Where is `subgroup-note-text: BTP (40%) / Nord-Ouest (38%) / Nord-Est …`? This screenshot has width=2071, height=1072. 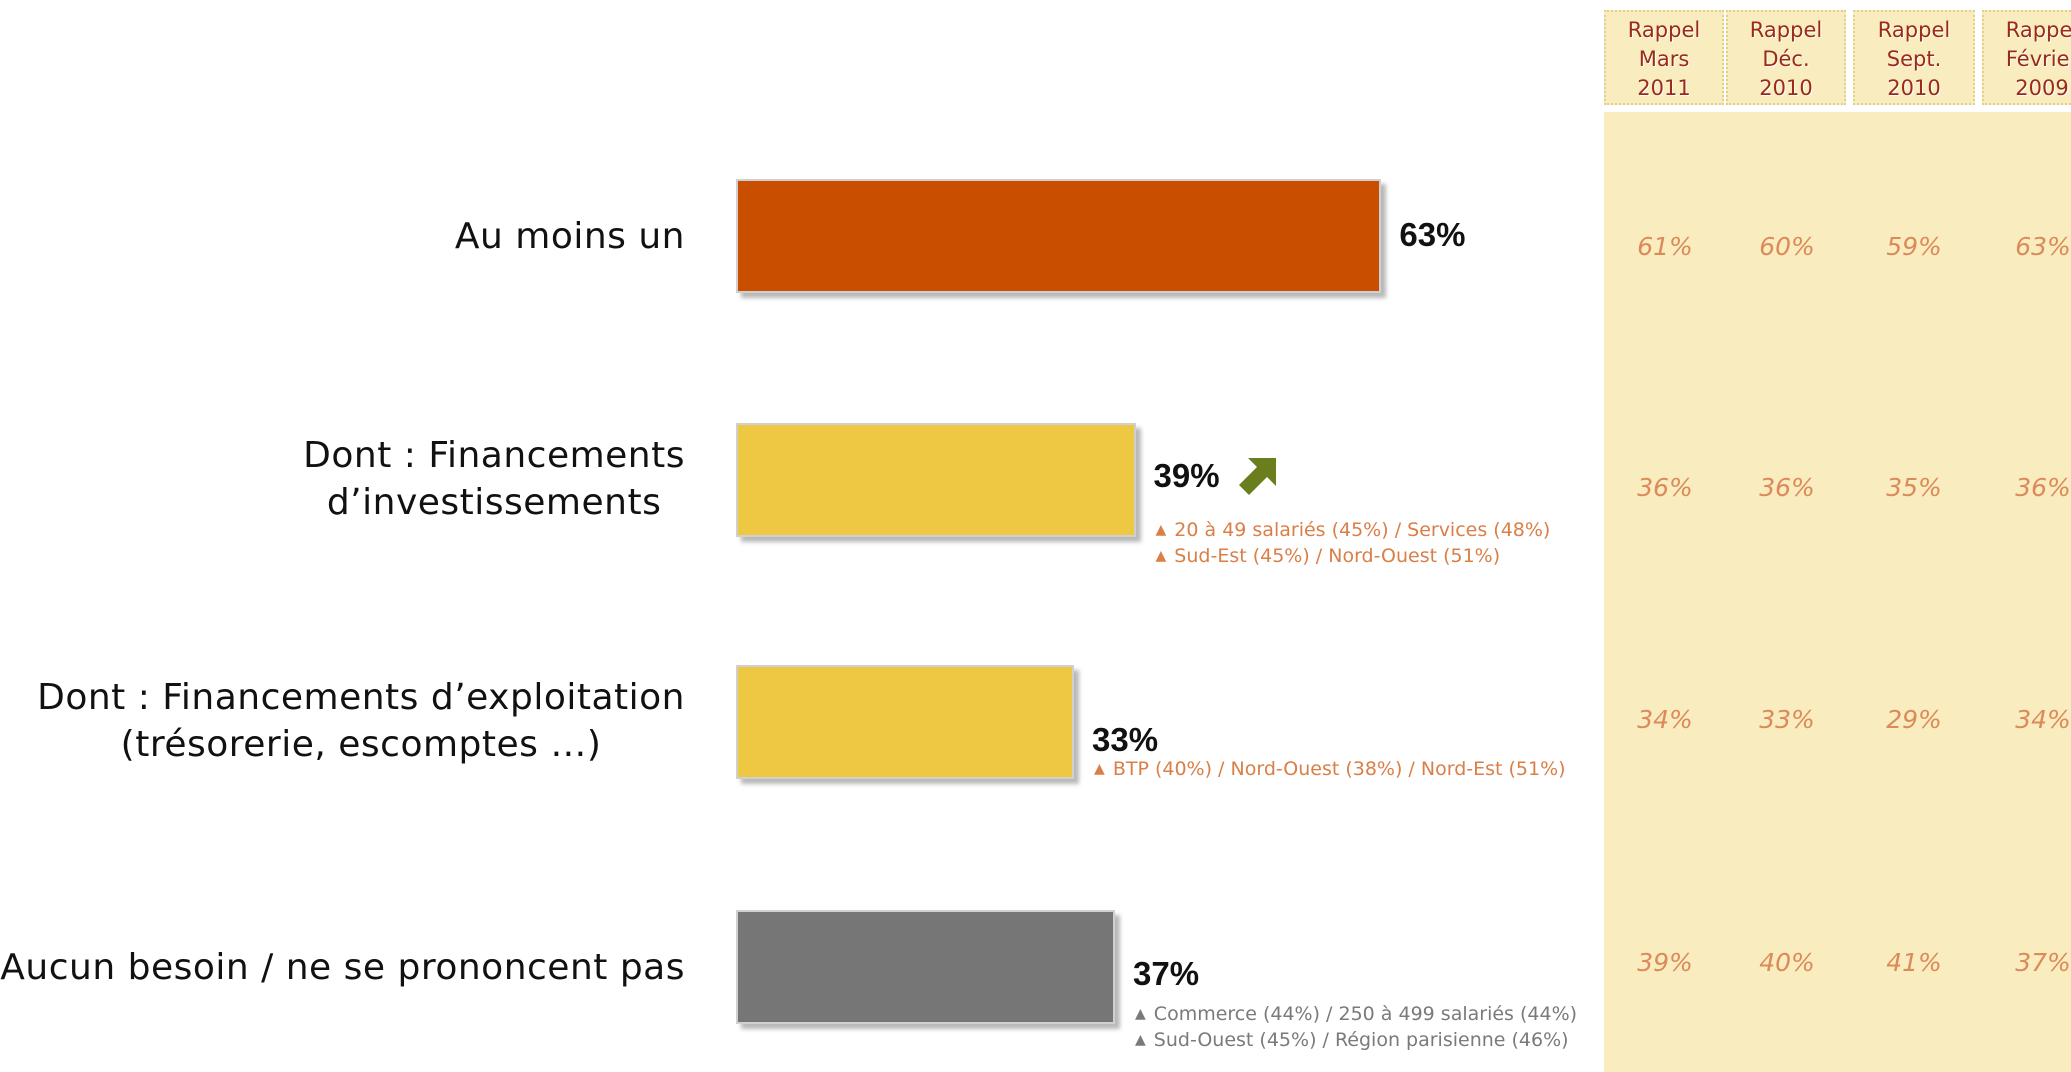
subgroup-note-text: BTP (40%) / Nord-Ouest (38%) / Nord-Est … is located at coordinates (1339, 769).